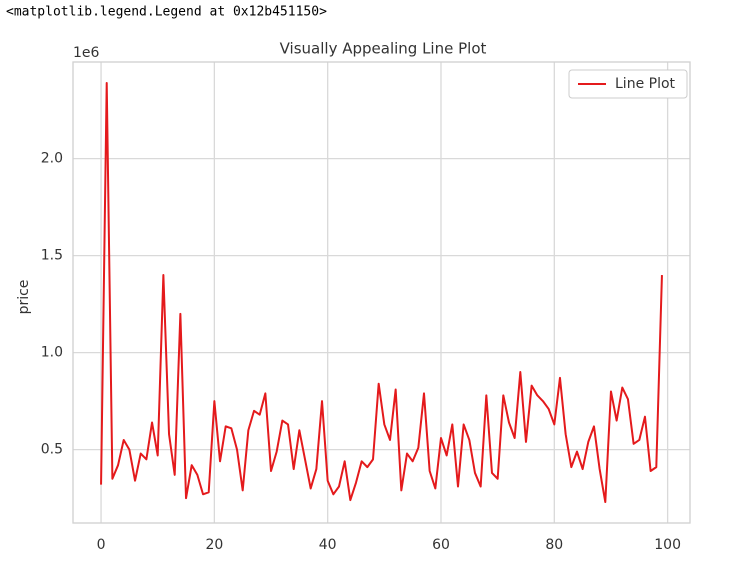  Describe the element at coordinates (645, 84) in the screenshot. I see `legend-label: Line Plot` at that location.